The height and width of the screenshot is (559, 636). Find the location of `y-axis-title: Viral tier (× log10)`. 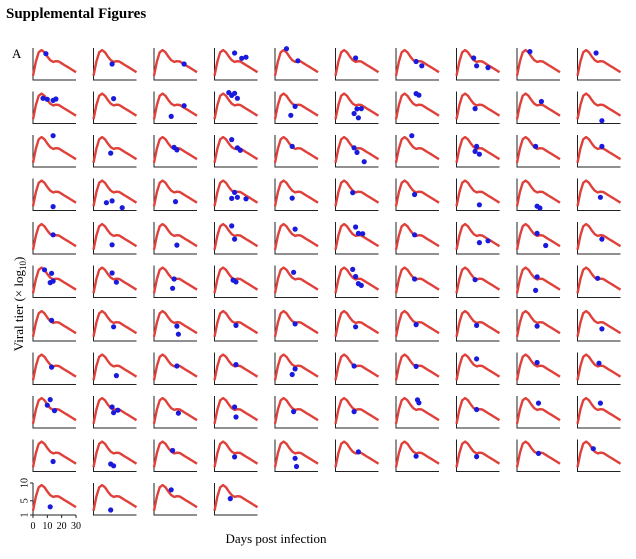

y-axis-title: Viral tier (× log10) is located at coordinates (19, 304).